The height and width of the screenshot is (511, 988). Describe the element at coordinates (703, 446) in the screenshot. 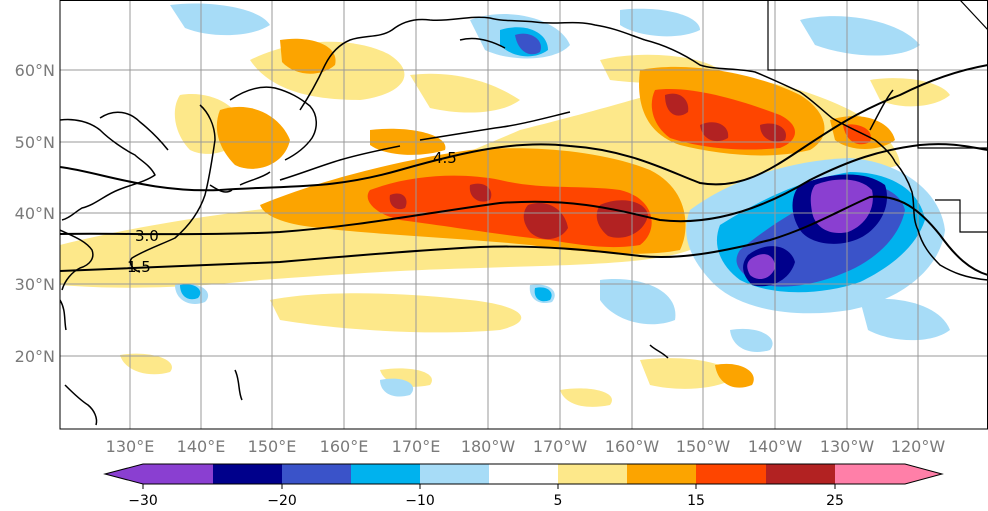

I see `lon-label-150w: 150°W` at that location.